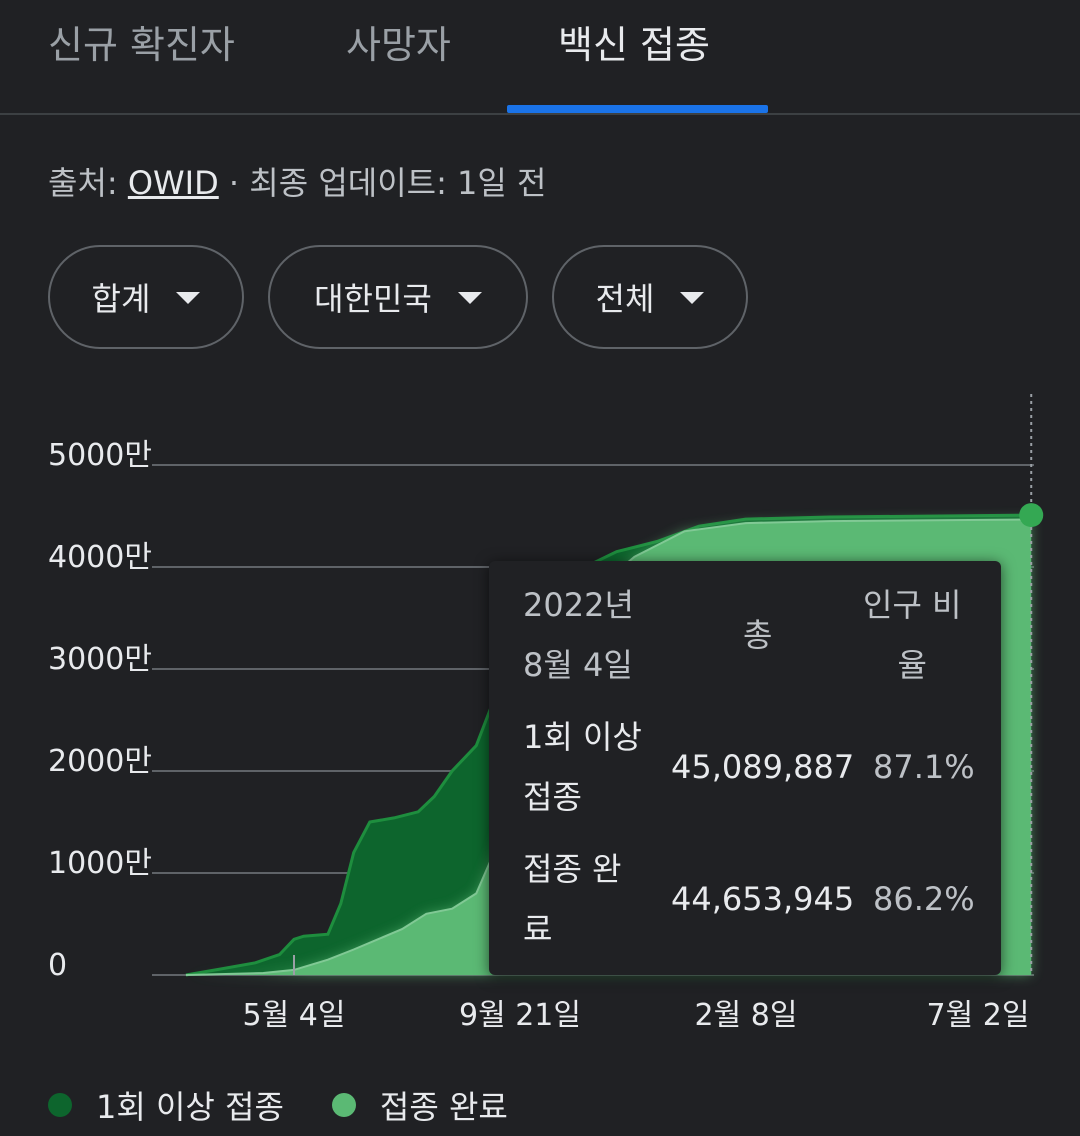  What do you see at coordinates (924, 899) in the screenshot?
I see `tooltip-row-percent: 86.2%` at bounding box center [924, 899].